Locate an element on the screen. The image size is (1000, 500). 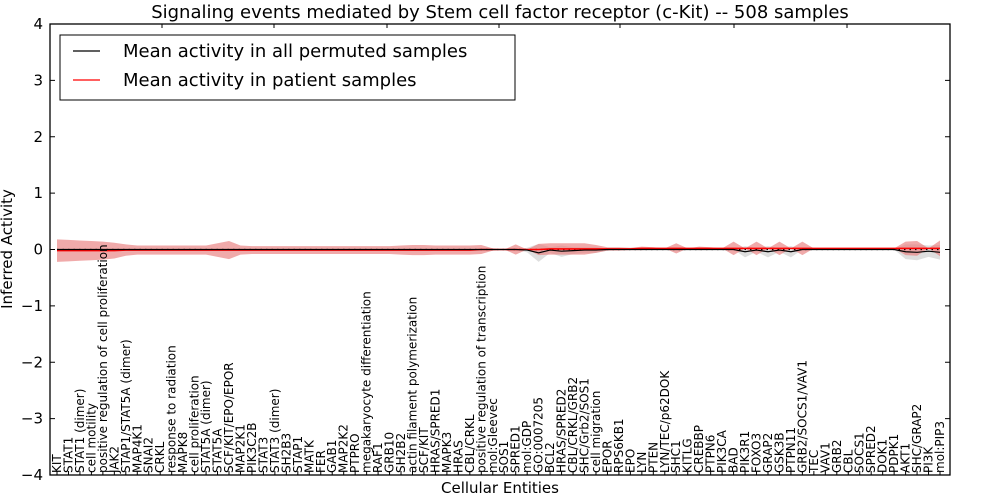
x-tick-label: STAP1/STAT5A (dimer) is located at coordinates (126, 406).